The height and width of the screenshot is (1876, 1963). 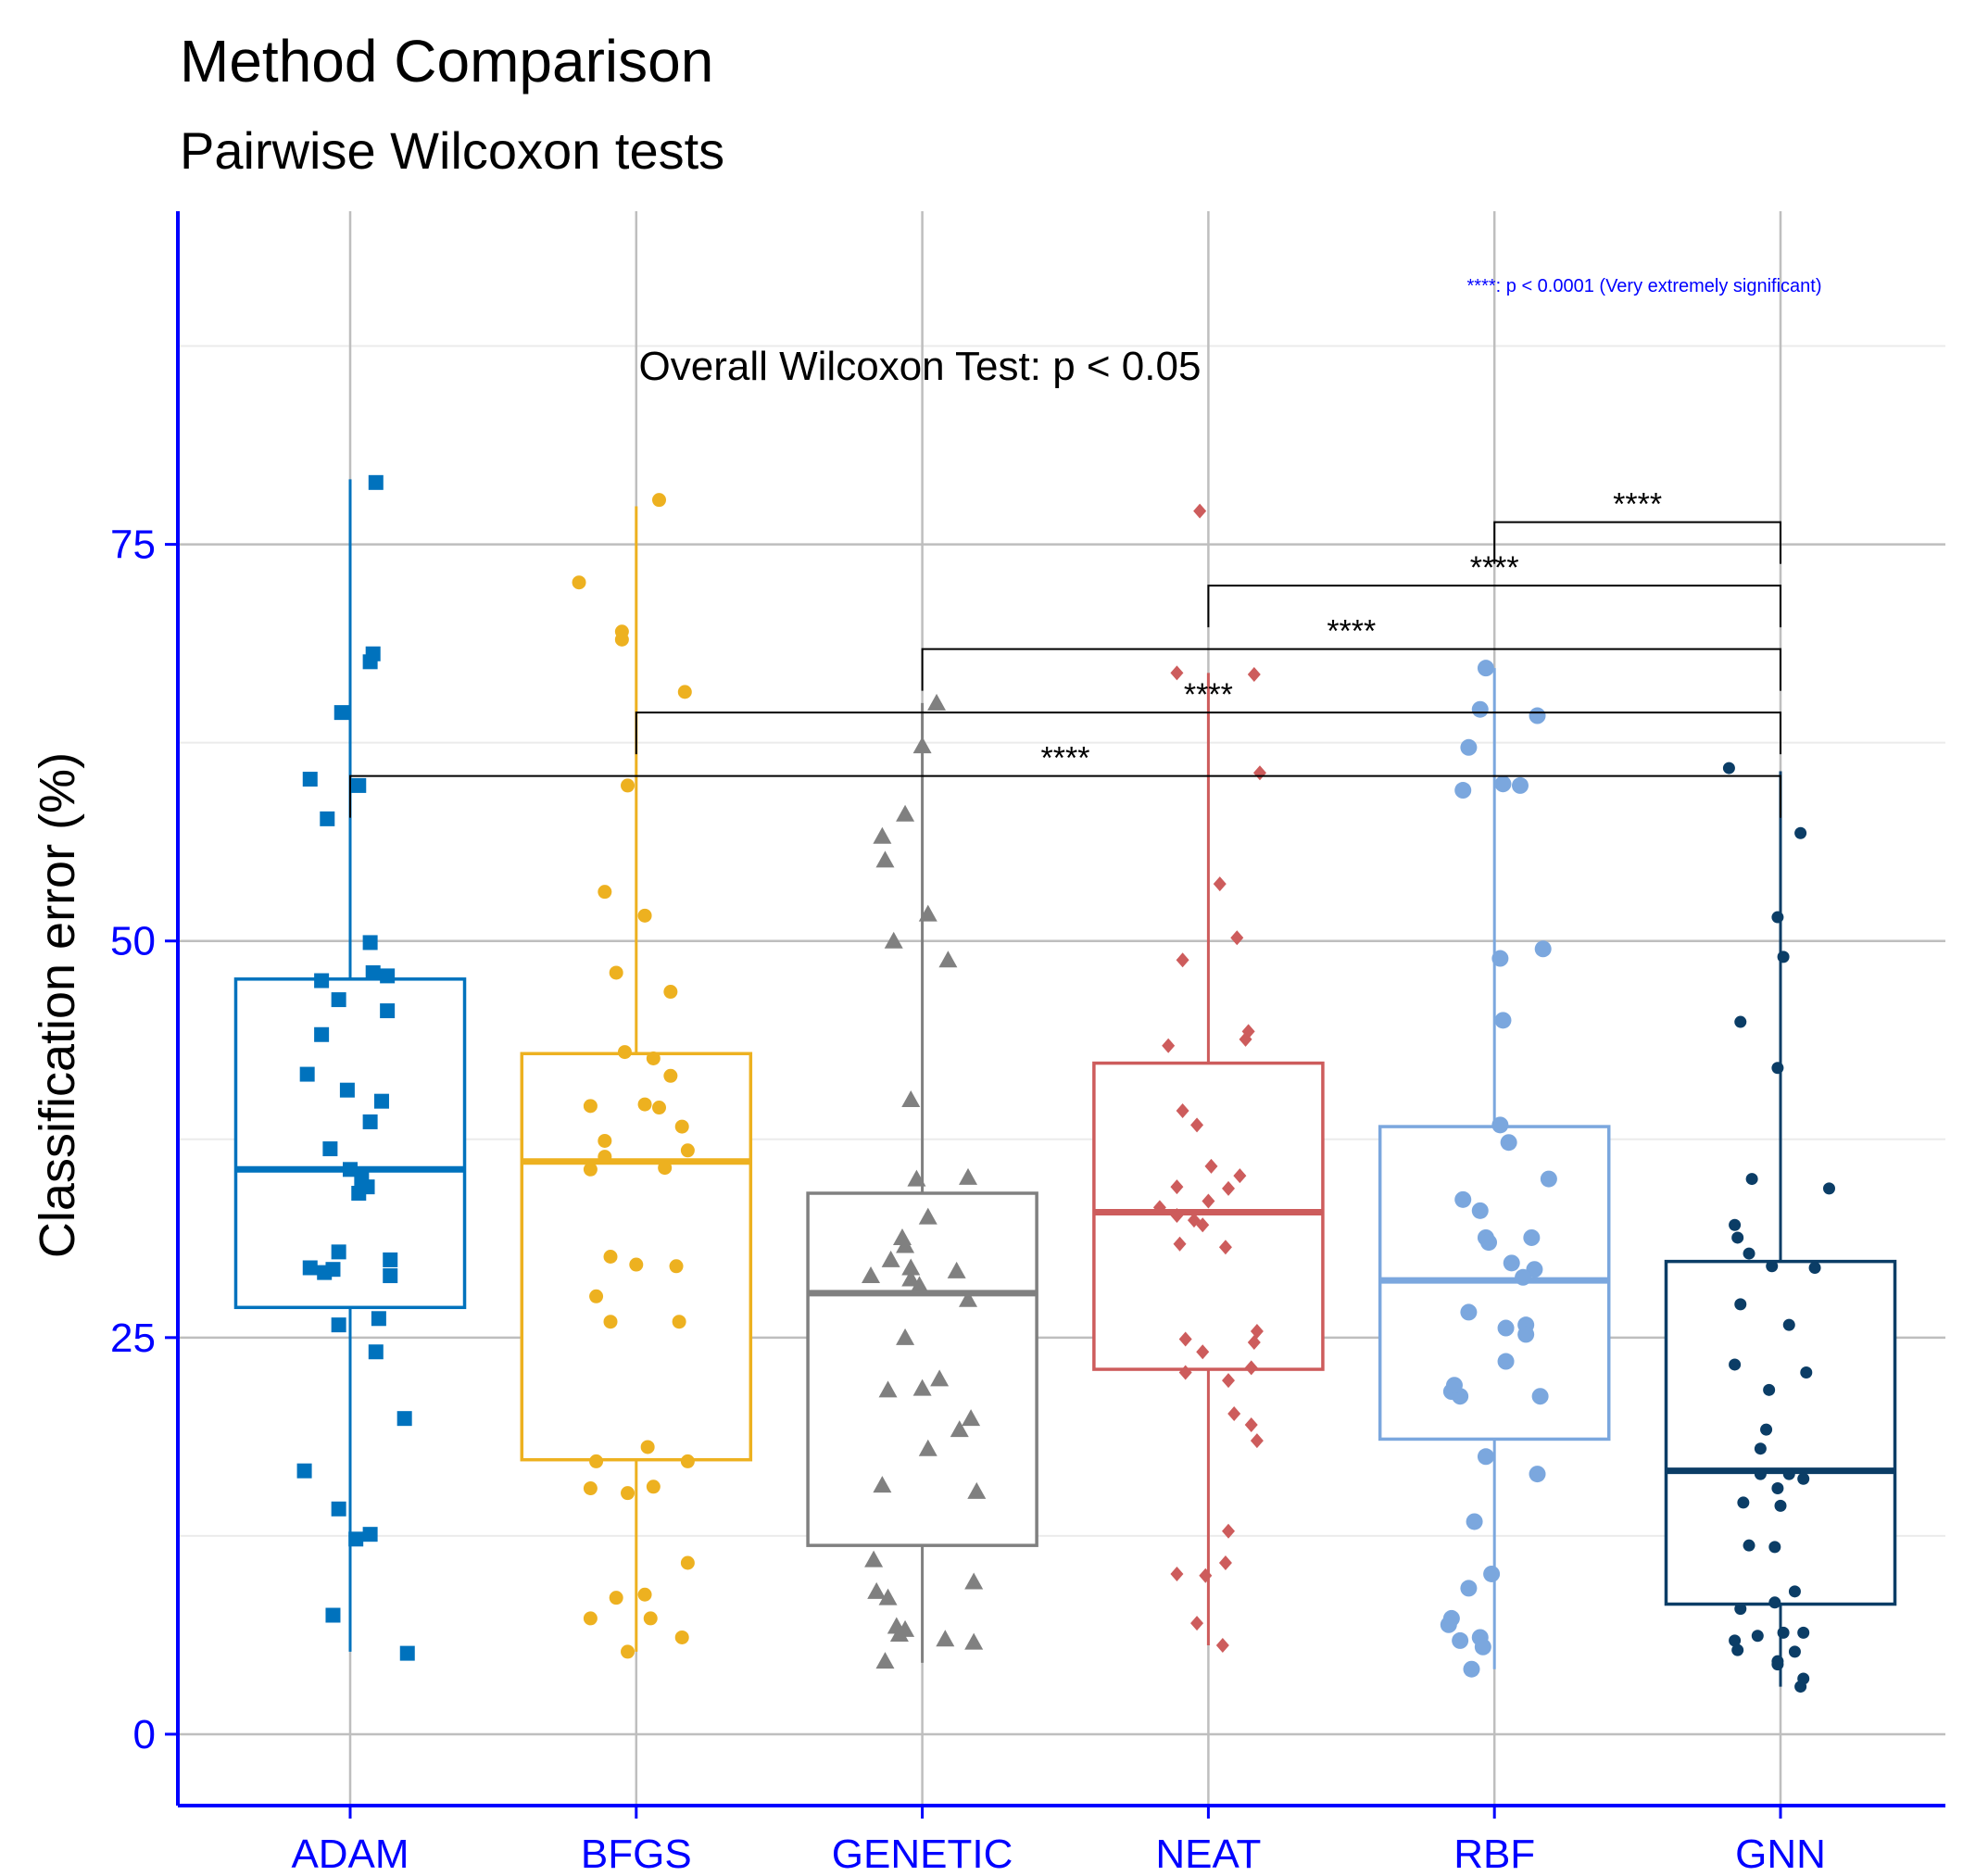 I want to click on y-tick-label: 0, so click(x=144, y=1734).